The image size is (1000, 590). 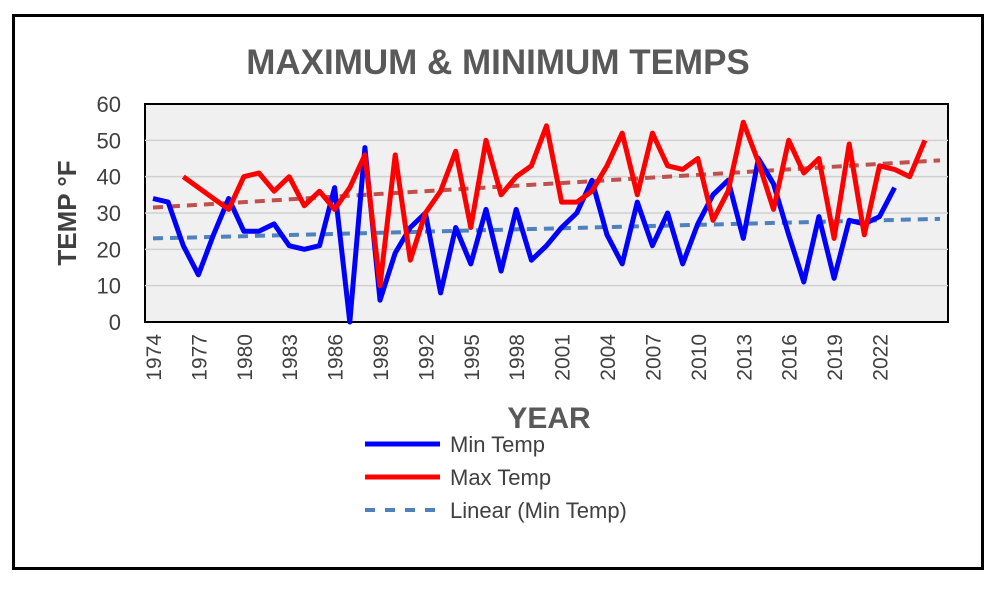 I want to click on y-tick-label: 30, so click(x=109, y=213).